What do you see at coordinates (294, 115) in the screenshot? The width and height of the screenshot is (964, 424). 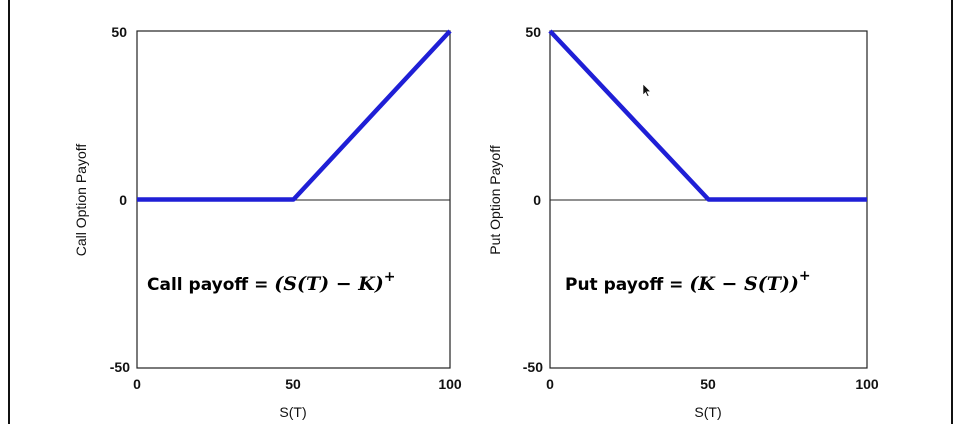 I see `call-payoff-line` at bounding box center [294, 115].